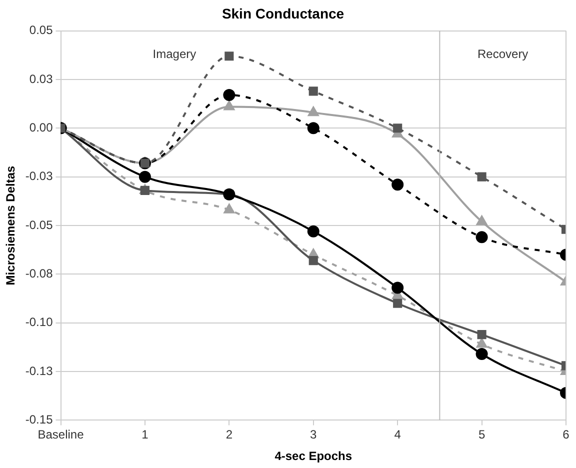  What do you see at coordinates (145, 435) in the screenshot?
I see `x-tick-label: 1` at bounding box center [145, 435].